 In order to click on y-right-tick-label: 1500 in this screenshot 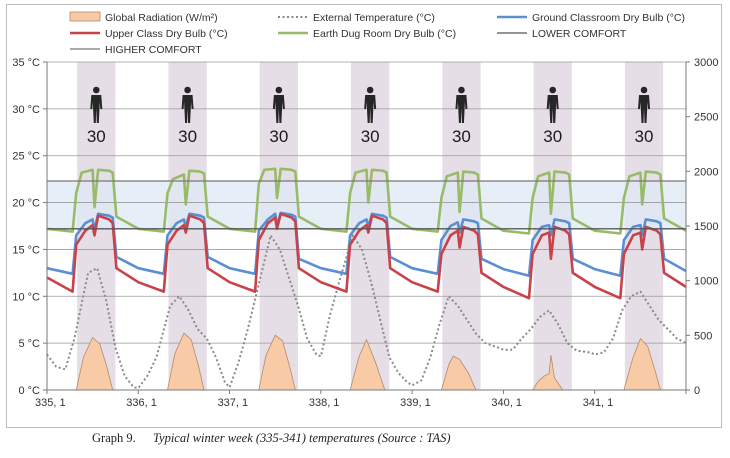, I will do `click(706, 227)`.